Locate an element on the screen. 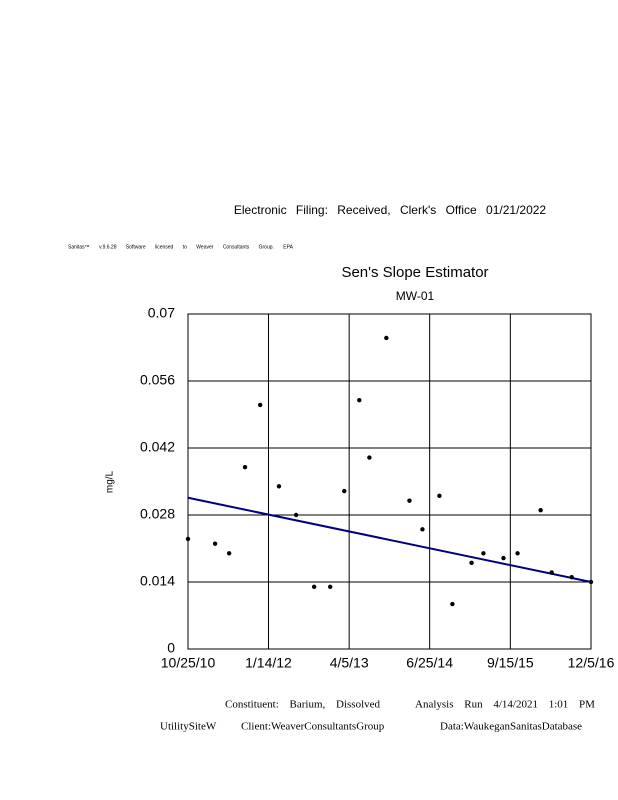 Image resolution: width=618 pixels, height=800 pixels. x-tick-label: 1/14/12 is located at coordinates (268, 663).